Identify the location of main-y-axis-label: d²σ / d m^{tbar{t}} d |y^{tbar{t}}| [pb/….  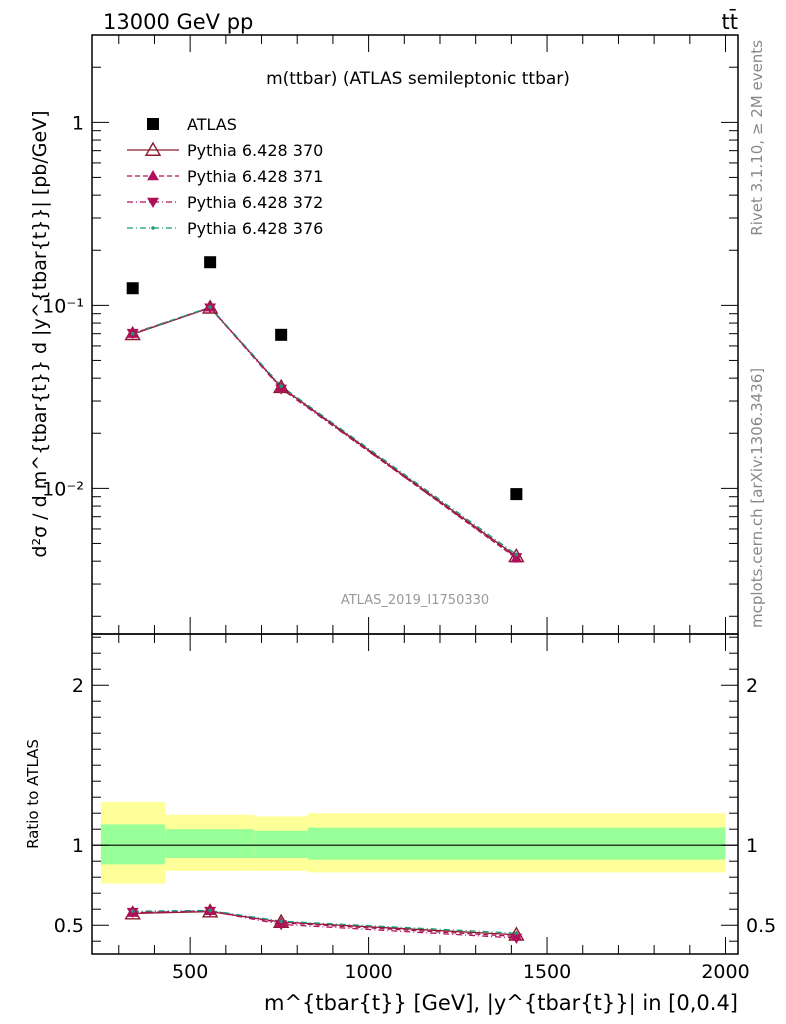
(40, 333).